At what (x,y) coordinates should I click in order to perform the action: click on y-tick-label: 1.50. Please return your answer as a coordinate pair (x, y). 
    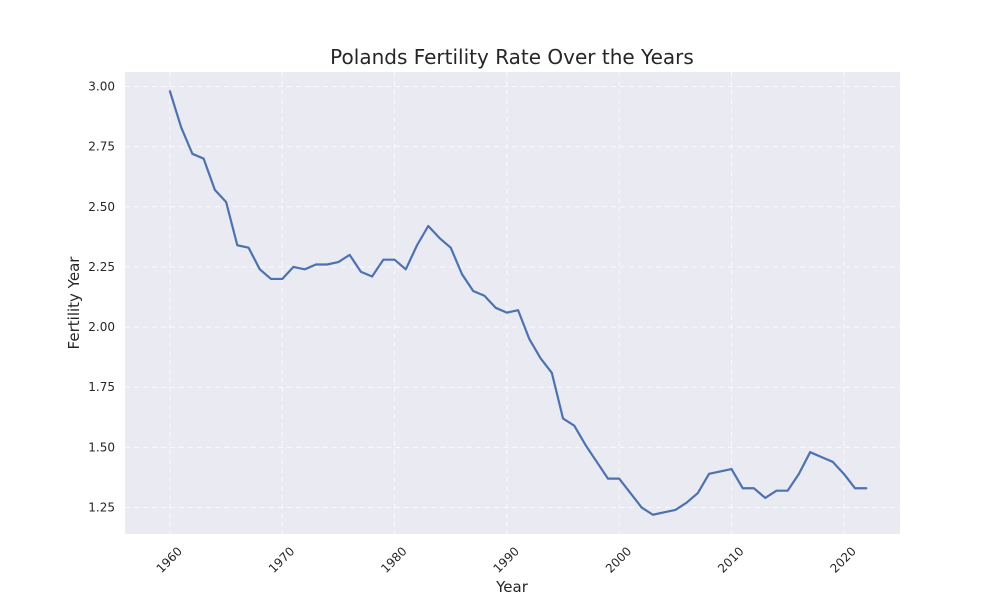
    Looking at the image, I should click on (101, 447).